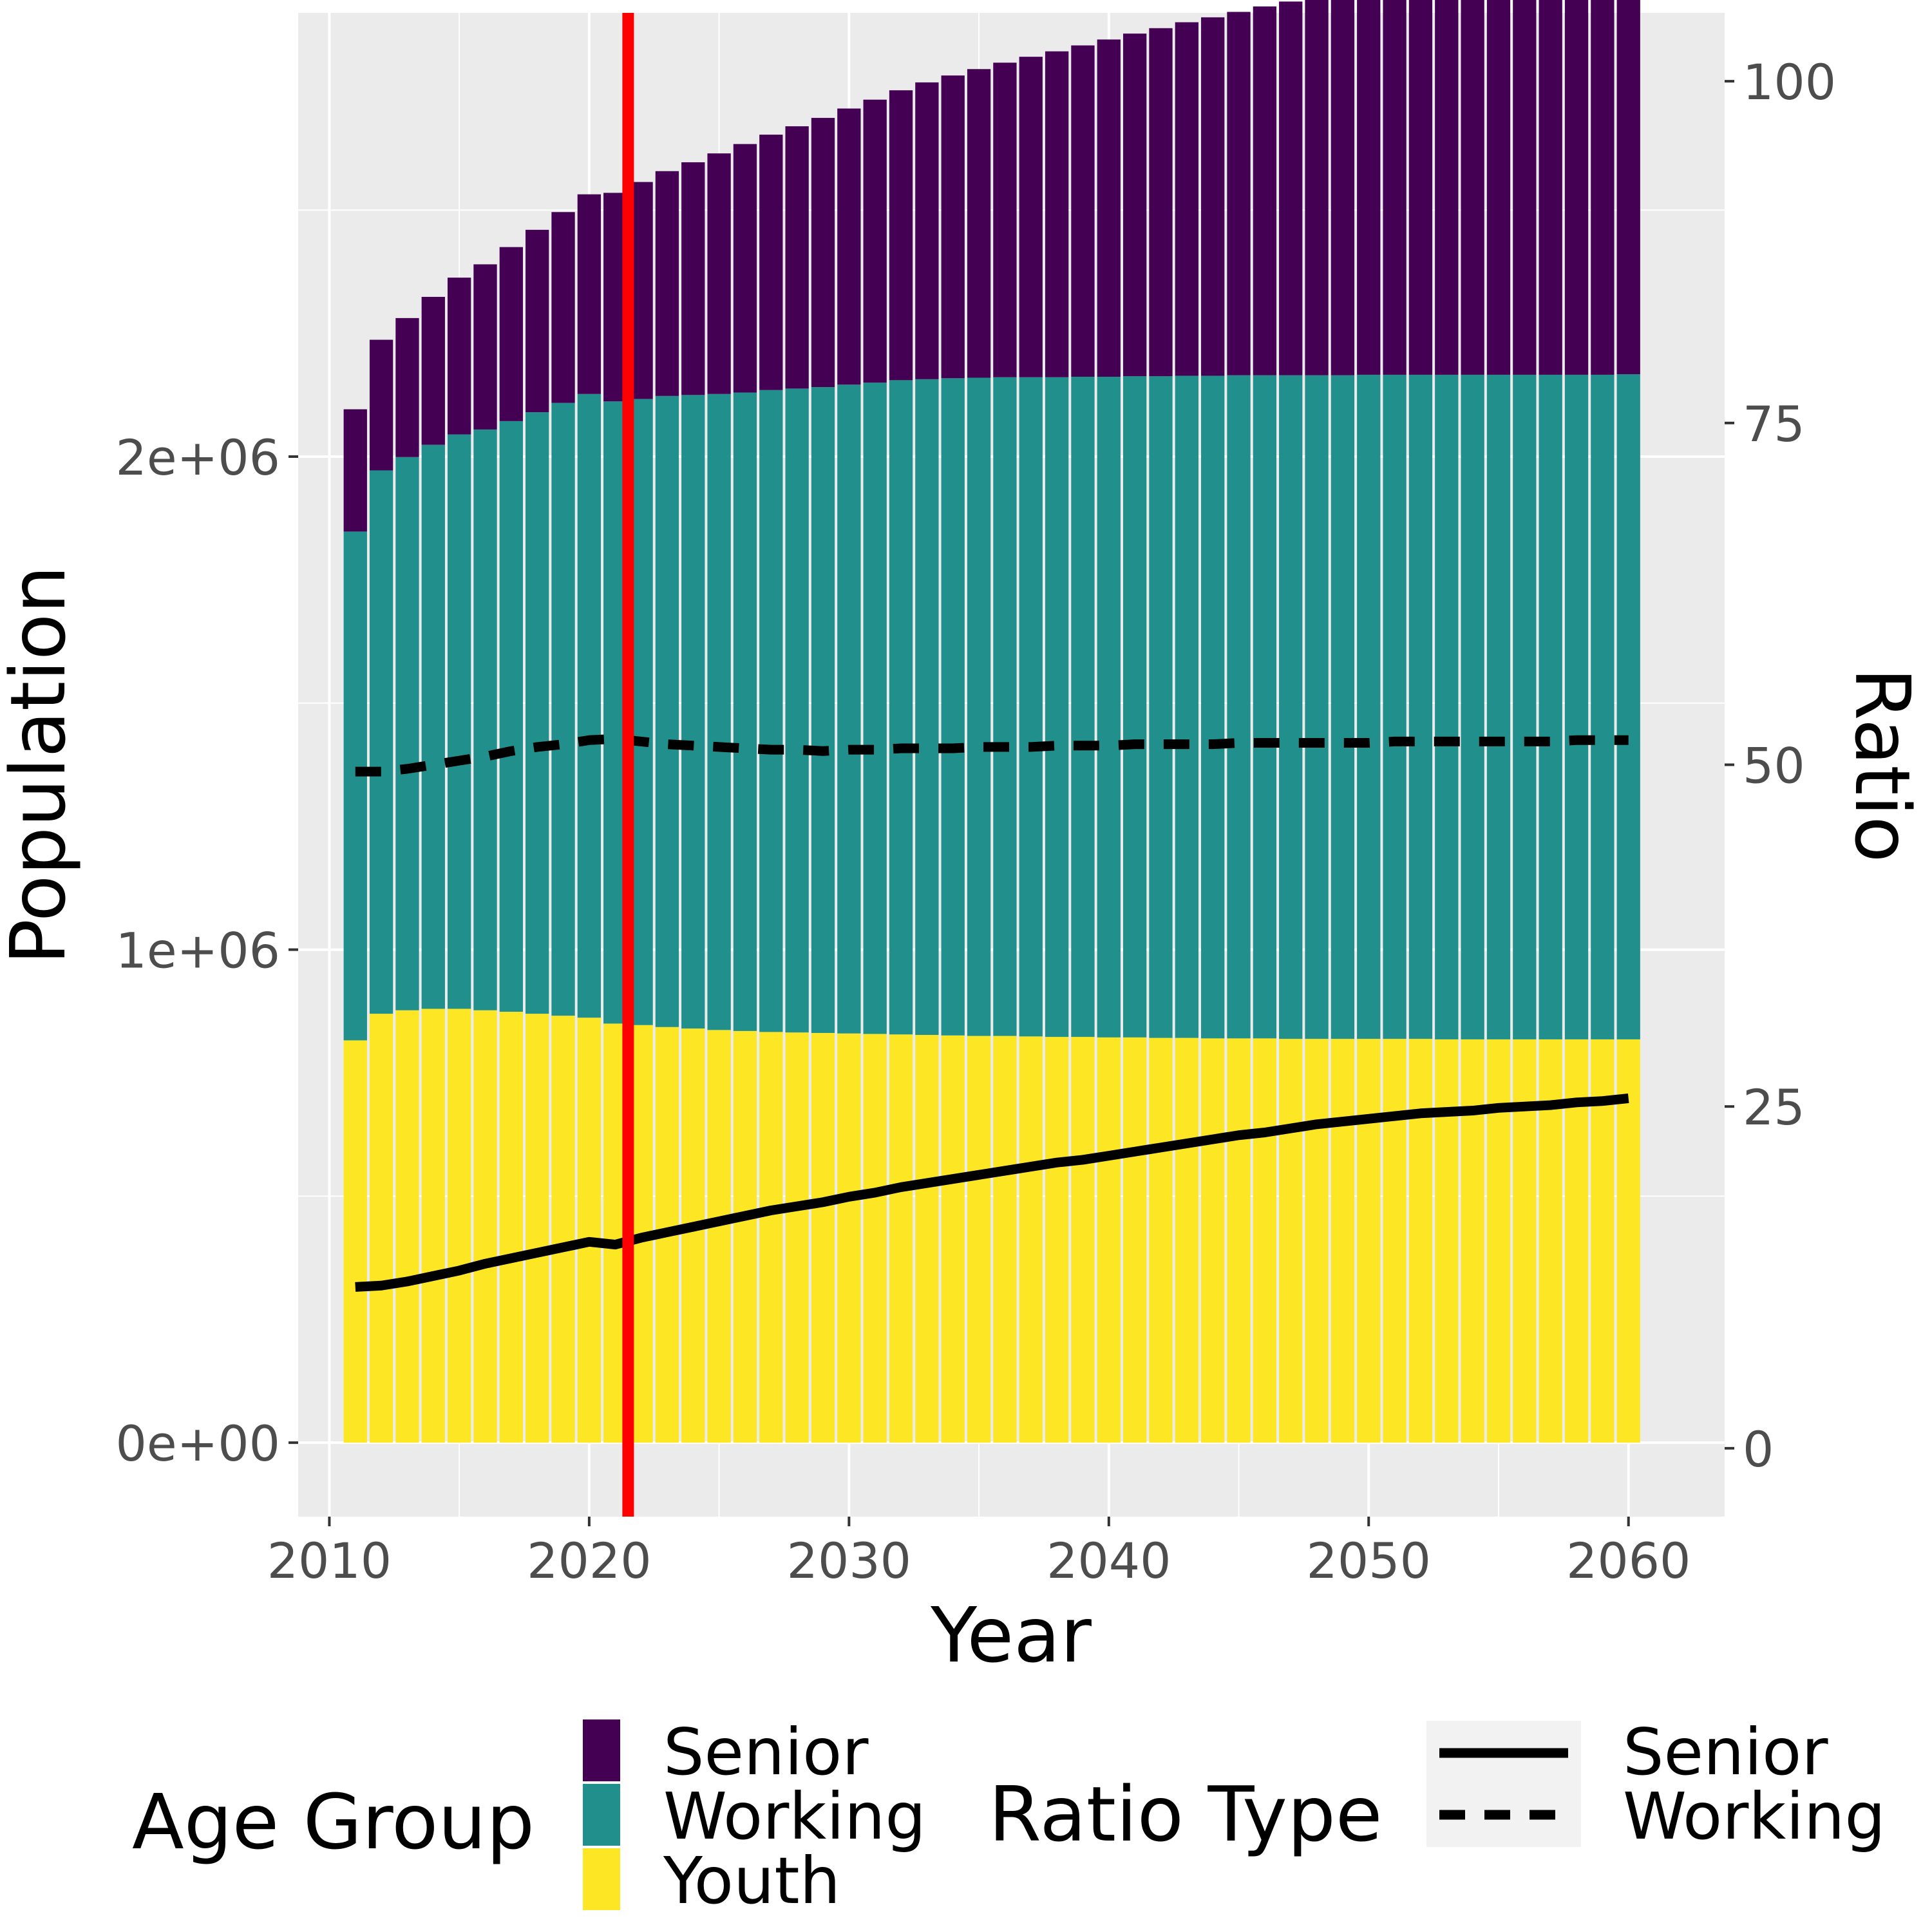 The image size is (1932, 1932). What do you see at coordinates (1576, 707) in the screenshot?
I see `bar-working-2058` at bounding box center [1576, 707].